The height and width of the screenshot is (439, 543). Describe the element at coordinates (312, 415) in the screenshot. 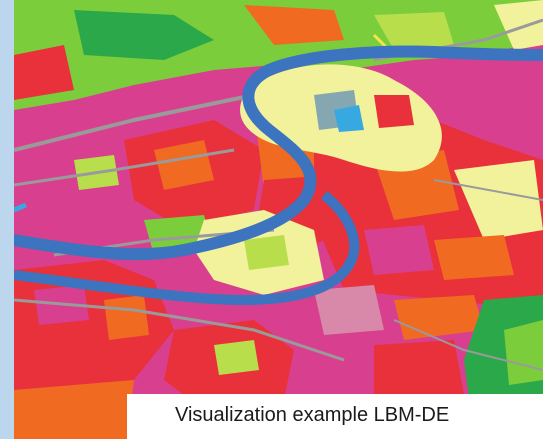

I see `caption-text: Visualization example LBM-DE` at that location.